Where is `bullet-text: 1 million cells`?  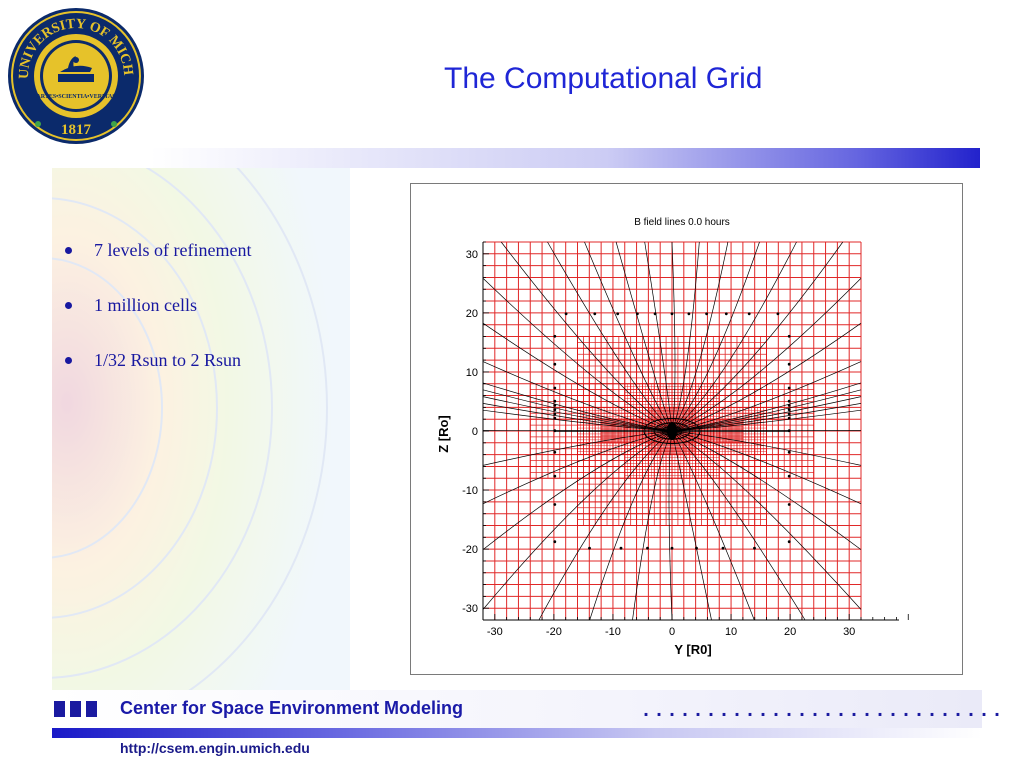 bullet-text: 1 million cells is located at coordinates (145, 305).